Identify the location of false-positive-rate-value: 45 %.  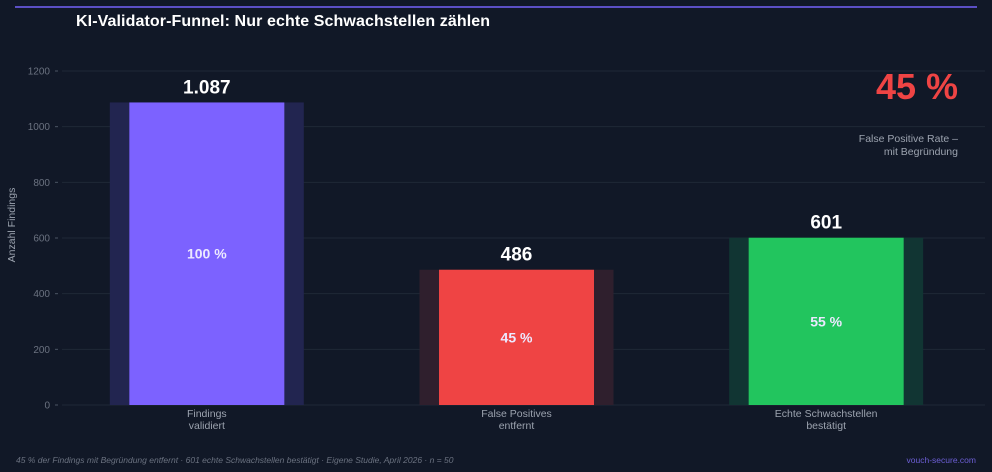
(916, 86).